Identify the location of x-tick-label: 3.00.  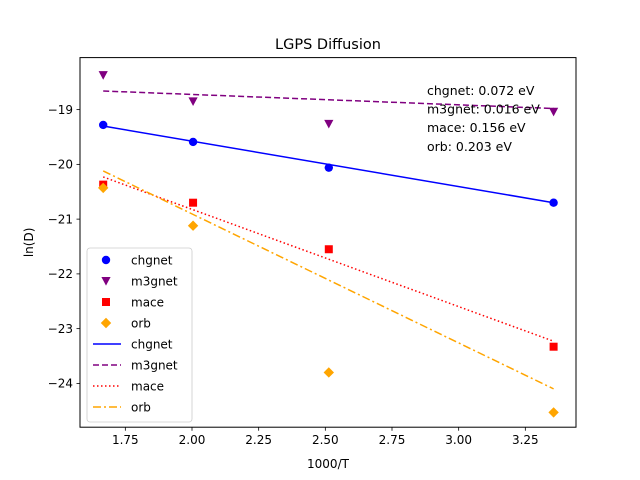
(458, 440).